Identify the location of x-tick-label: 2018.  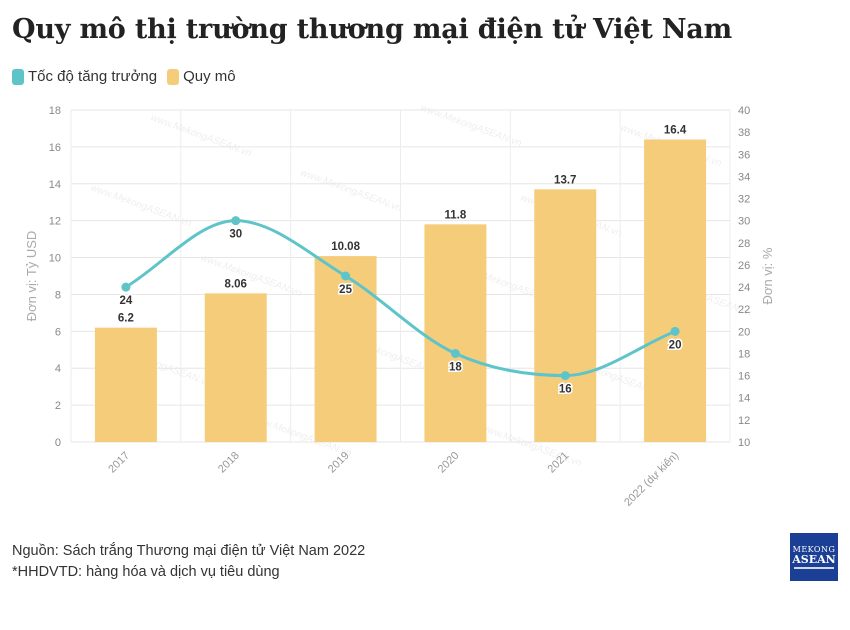
(229, 463).